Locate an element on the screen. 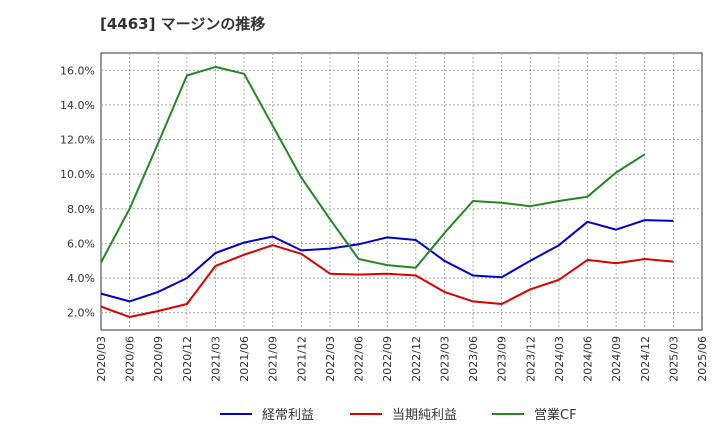 The height and width of the screenshot is (440, 720). x-tick-label: 2021/06 is located at coordinates (244, 359).